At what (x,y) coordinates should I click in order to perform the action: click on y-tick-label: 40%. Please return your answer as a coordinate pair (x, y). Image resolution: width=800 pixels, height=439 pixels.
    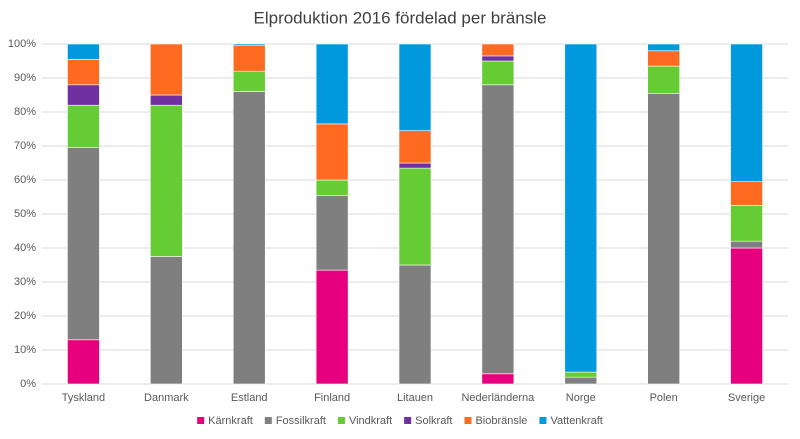
    Looking at the image, I should click on (25, 248).